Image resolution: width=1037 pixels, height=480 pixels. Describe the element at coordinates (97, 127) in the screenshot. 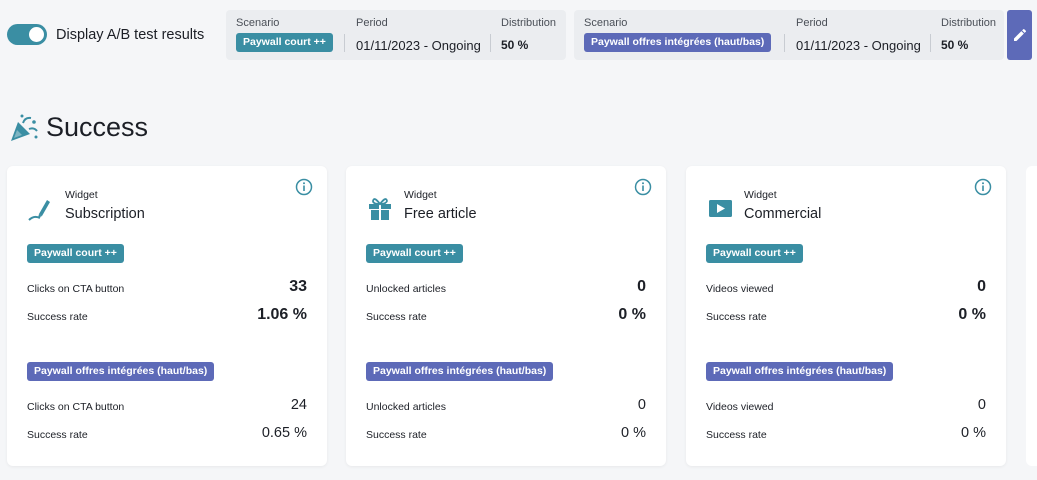

I see `section-title: Success` at that location.